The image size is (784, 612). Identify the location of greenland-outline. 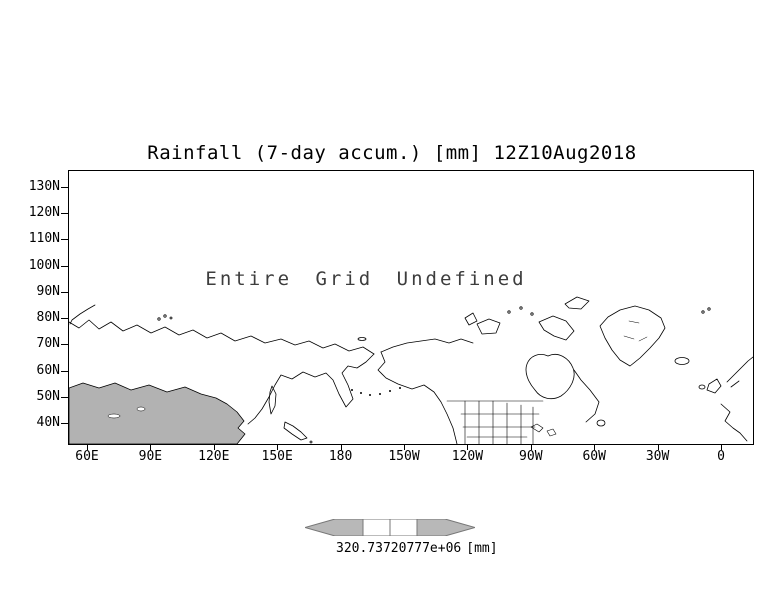
(632, 336).